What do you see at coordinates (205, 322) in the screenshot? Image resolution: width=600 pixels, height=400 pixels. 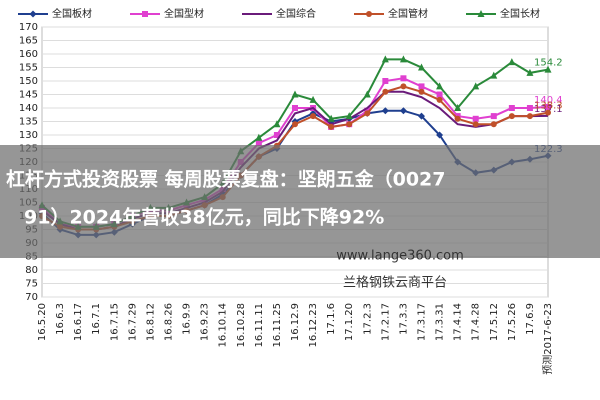 I see `x-tick-label: 16.9.23` at bounding box center [205, 322].